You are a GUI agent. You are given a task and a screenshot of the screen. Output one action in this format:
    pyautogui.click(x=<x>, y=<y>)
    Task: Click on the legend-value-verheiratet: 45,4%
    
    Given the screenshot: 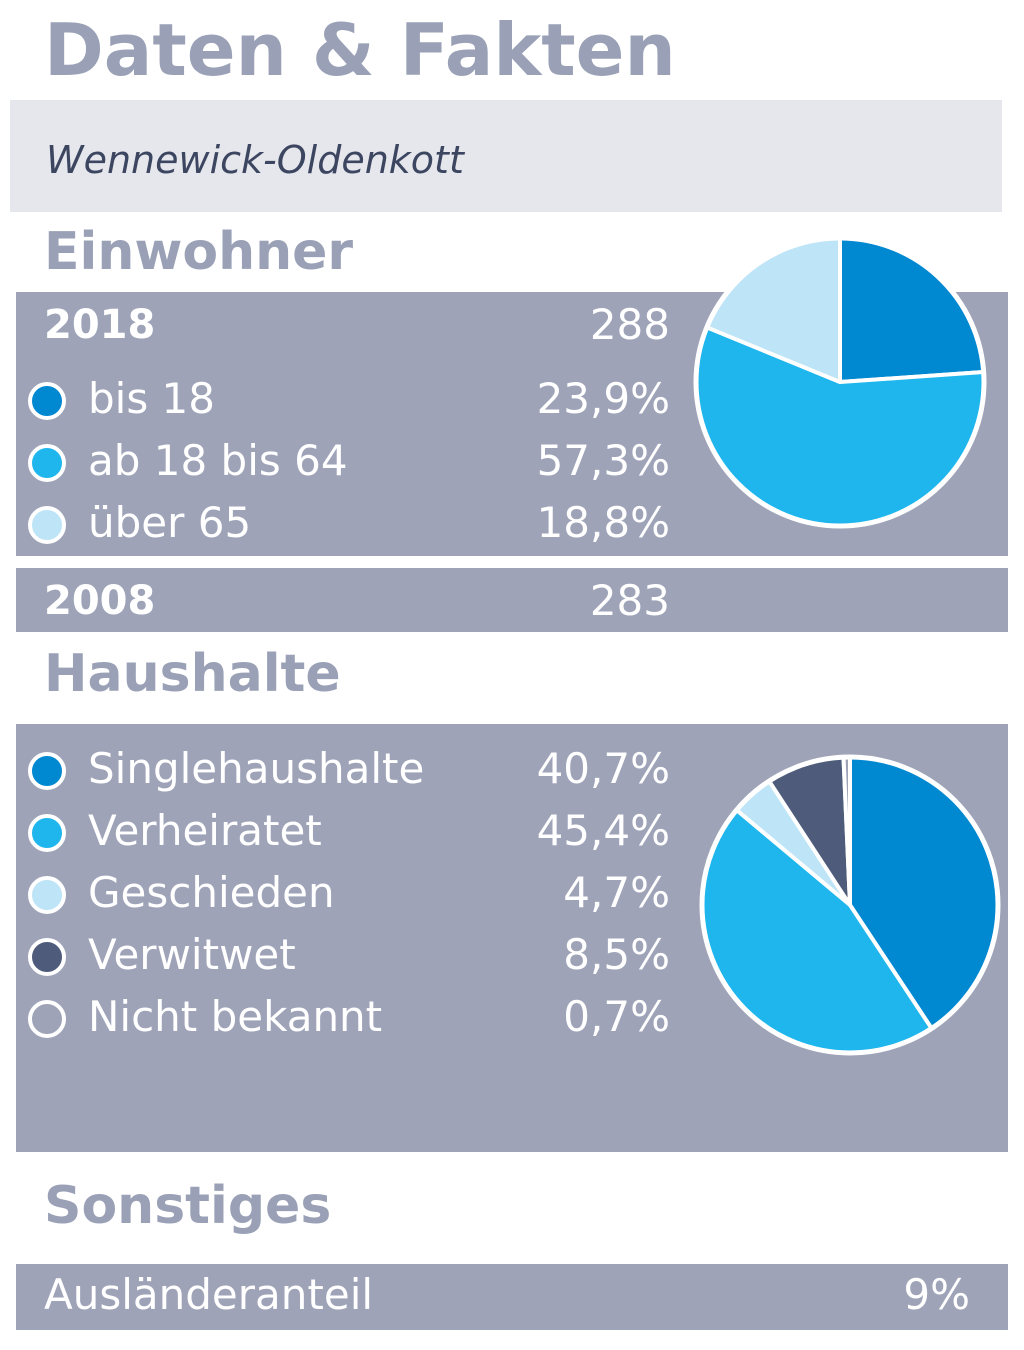 What is the action you would take?
    pyautogui.click(x=603, y=830)
    